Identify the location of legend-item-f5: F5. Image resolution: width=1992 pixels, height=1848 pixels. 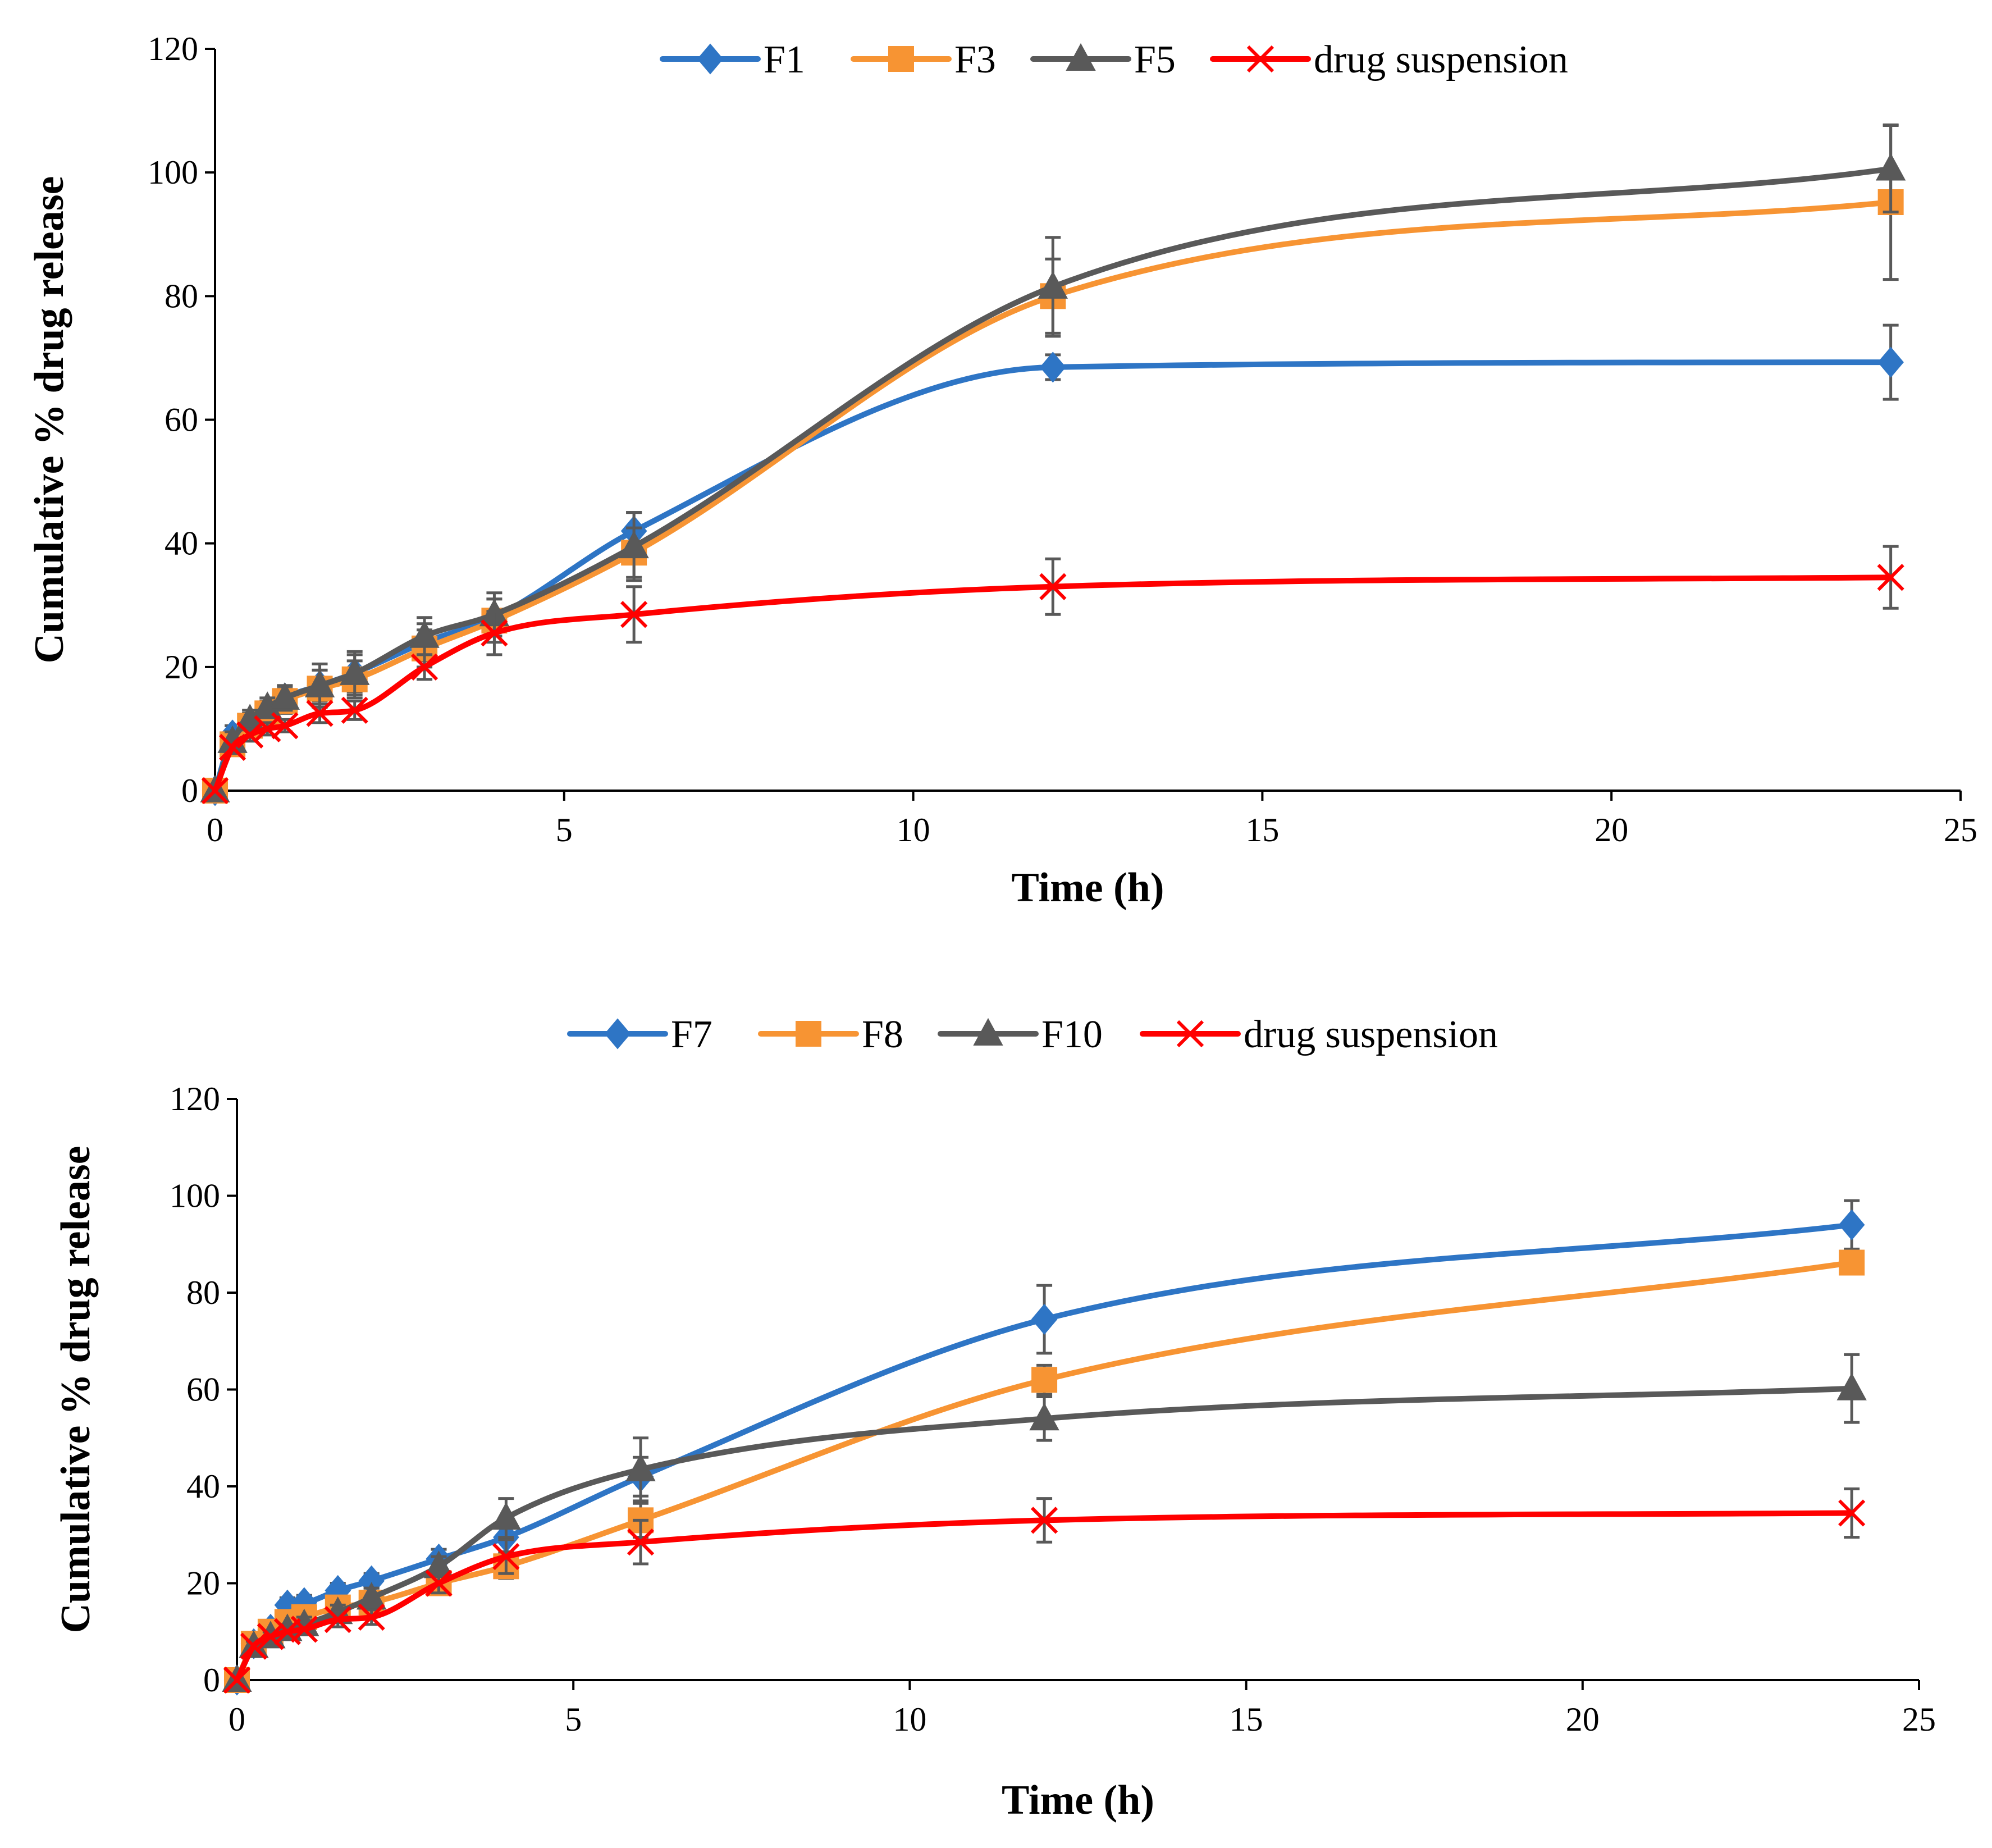
(1103, 59).